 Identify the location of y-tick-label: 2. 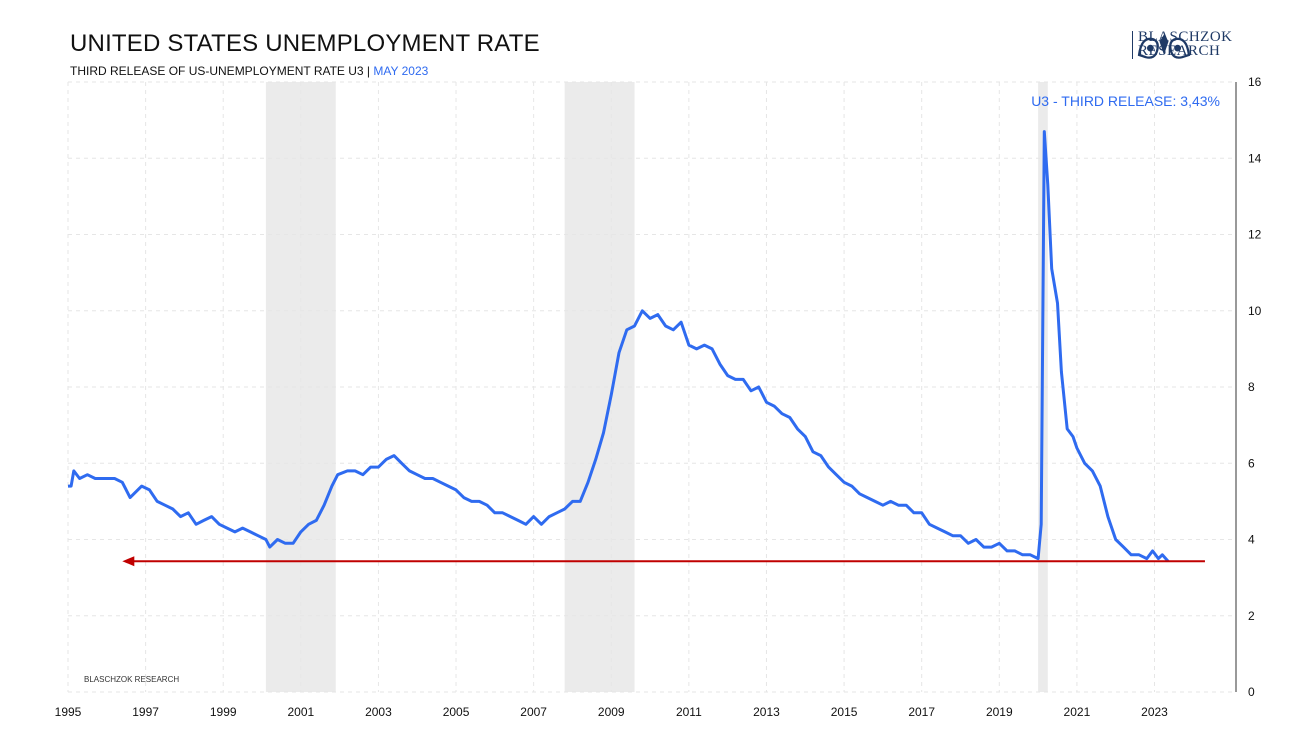
(1251, 616).